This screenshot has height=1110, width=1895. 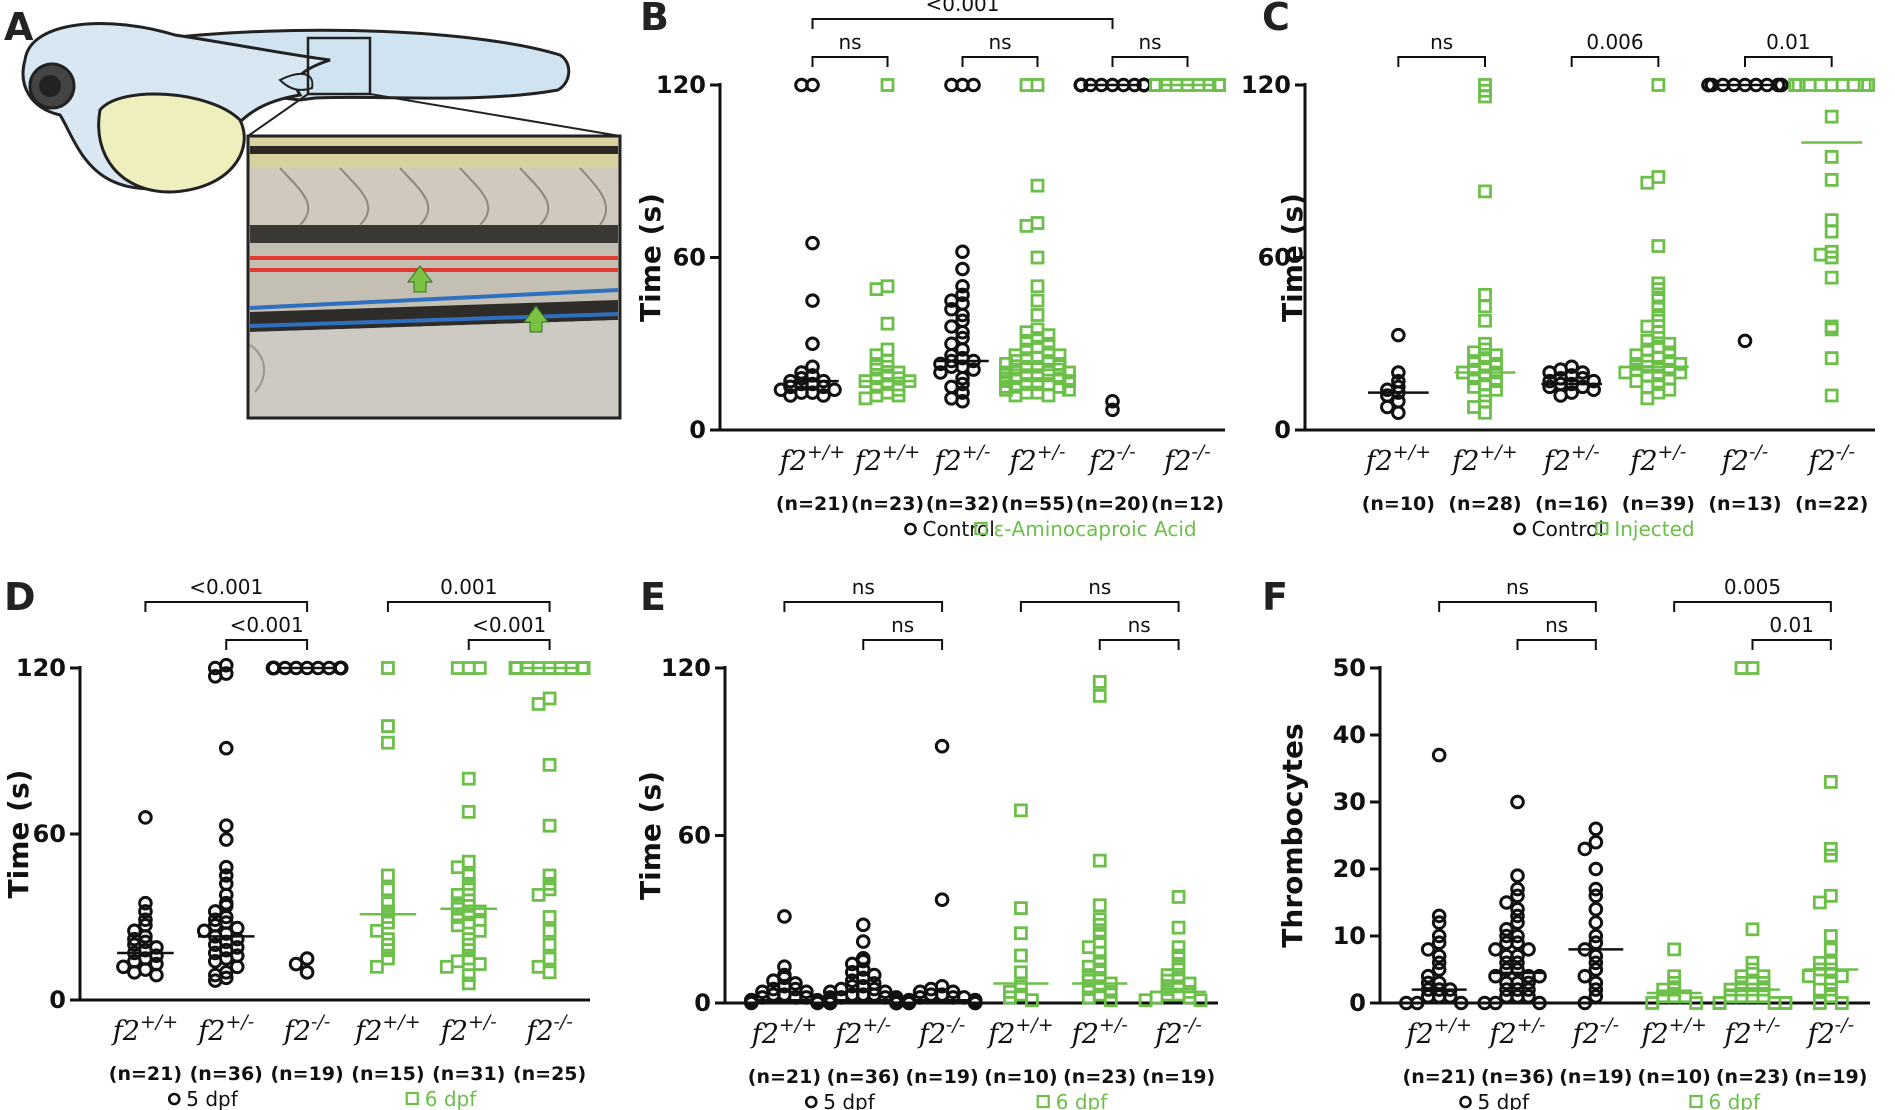 What do you see at coordinates (1744, 504) in the screenshot?
I see `sample-size-label: (n=13)` at bounding box center [1744, 504].